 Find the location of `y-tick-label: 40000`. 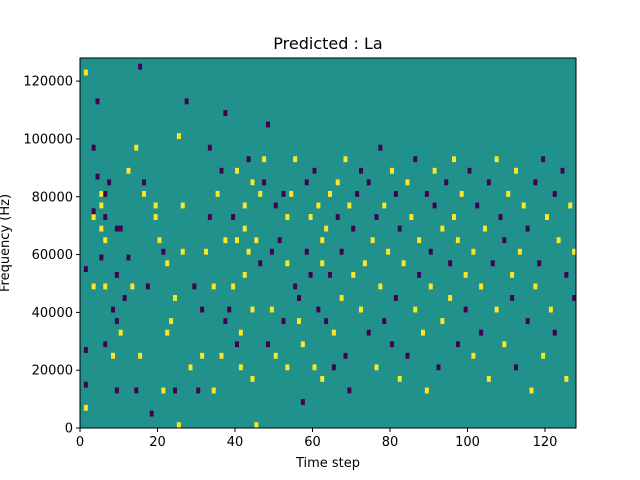

y-tick-label: 40000 is located at coordinates (52, 313).